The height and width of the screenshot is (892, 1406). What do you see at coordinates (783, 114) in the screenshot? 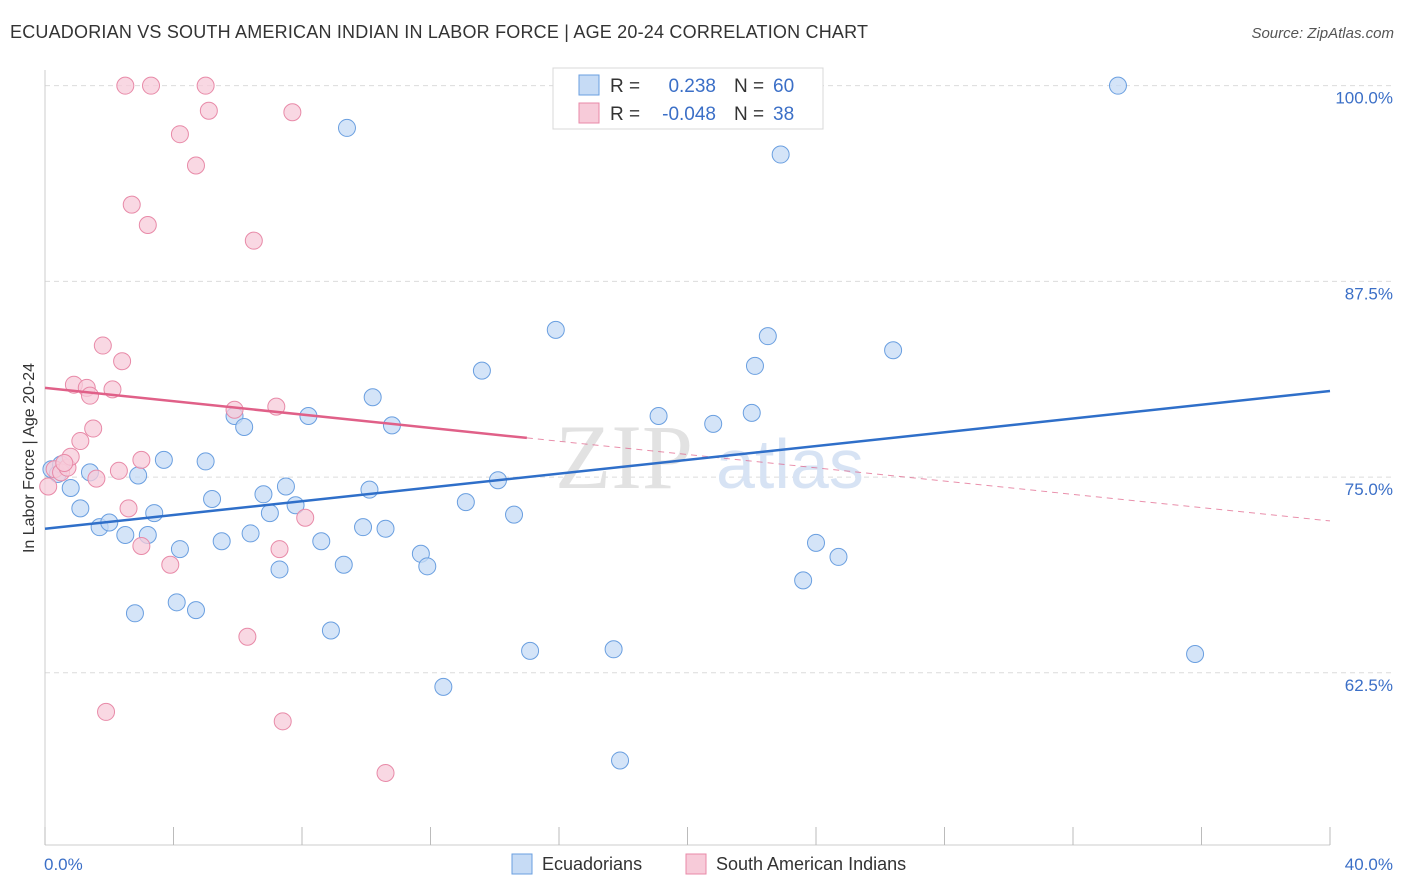
I see `stats-n-value-indians: 38` at bounding box center [783, 114].